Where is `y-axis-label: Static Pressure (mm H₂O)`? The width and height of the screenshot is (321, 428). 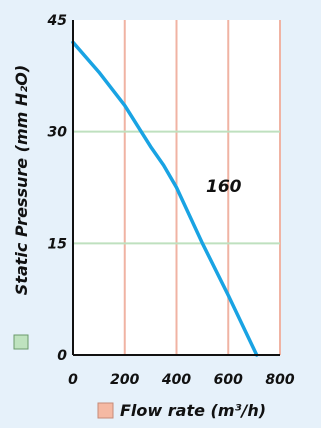
y-axis-label: Static Pressure (mm H₂O) is located at coordinates (21, 180).